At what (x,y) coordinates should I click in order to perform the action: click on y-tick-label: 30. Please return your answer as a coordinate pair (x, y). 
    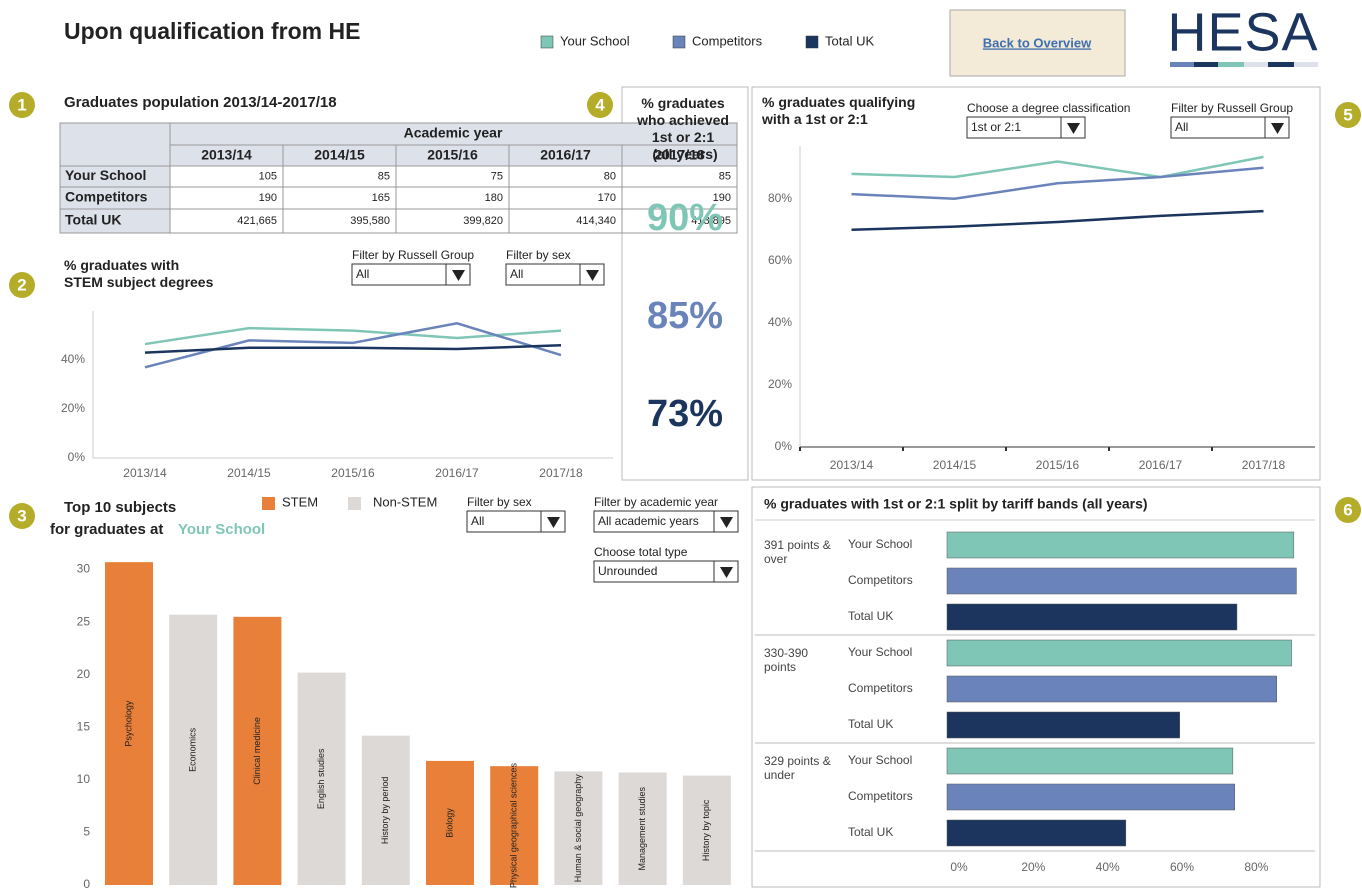
    Looking at the image, I should click on (84, 569).